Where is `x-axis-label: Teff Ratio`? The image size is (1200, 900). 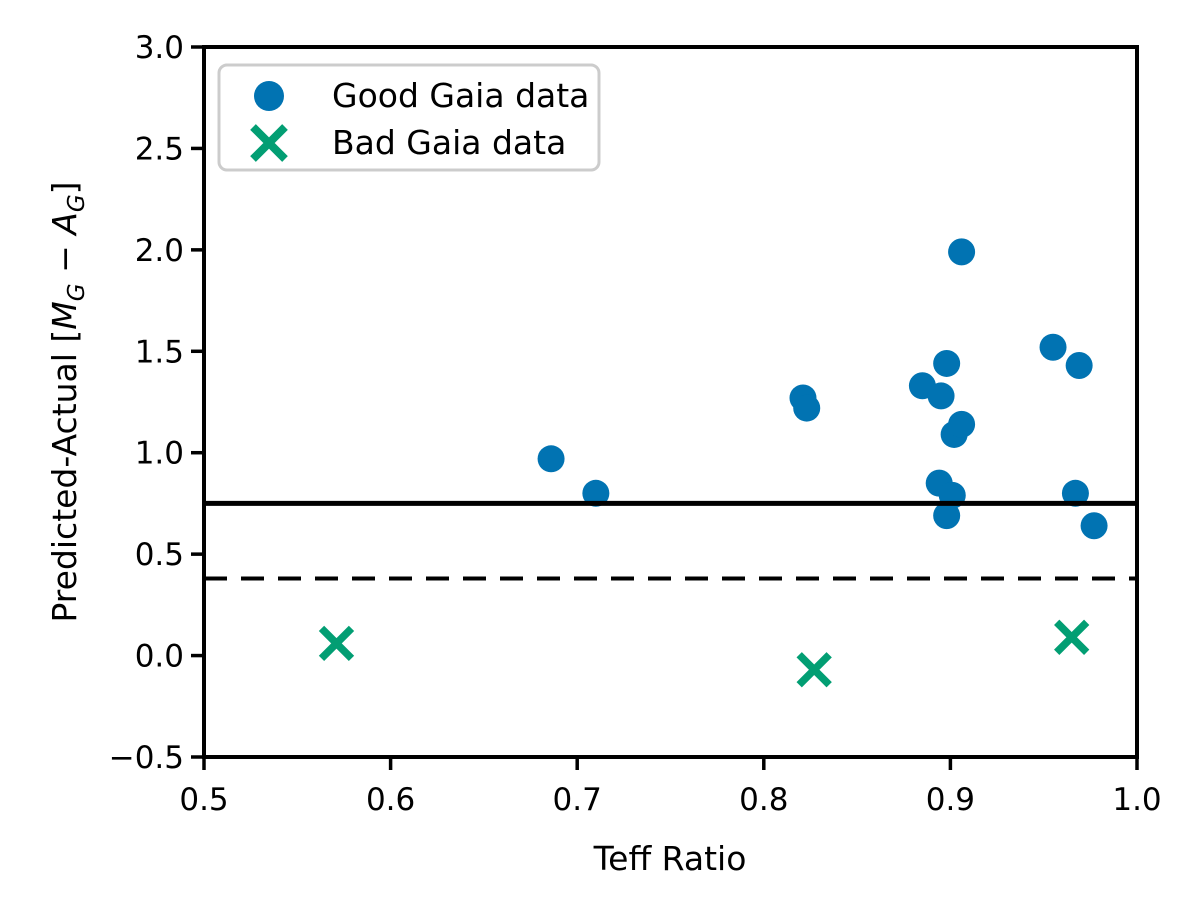 x-axis-label: Teff Ratio is located at coordinates (670, 858).